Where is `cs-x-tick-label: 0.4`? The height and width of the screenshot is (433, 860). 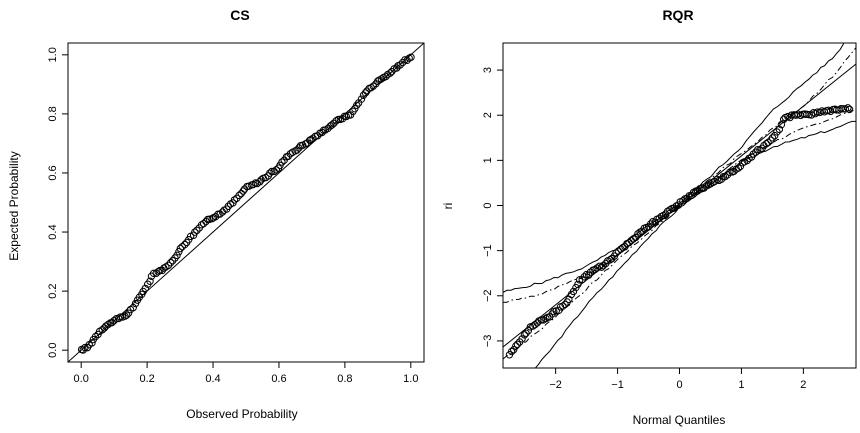
cs-x-tick-label: 0.4 is located at coordinates (212, 379).